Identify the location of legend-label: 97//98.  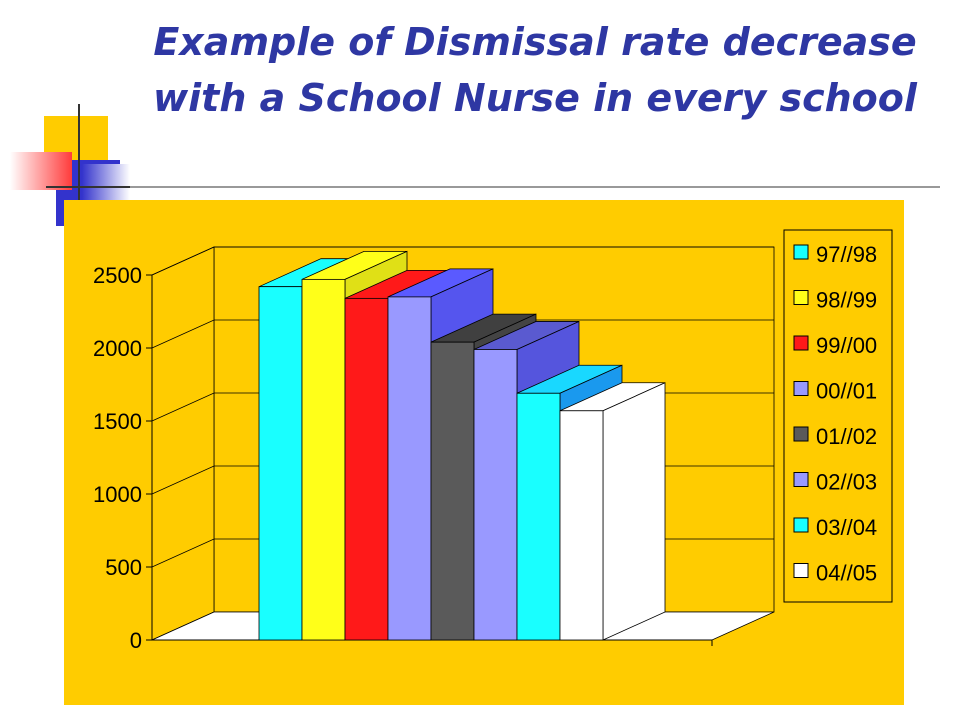
(846, 254).